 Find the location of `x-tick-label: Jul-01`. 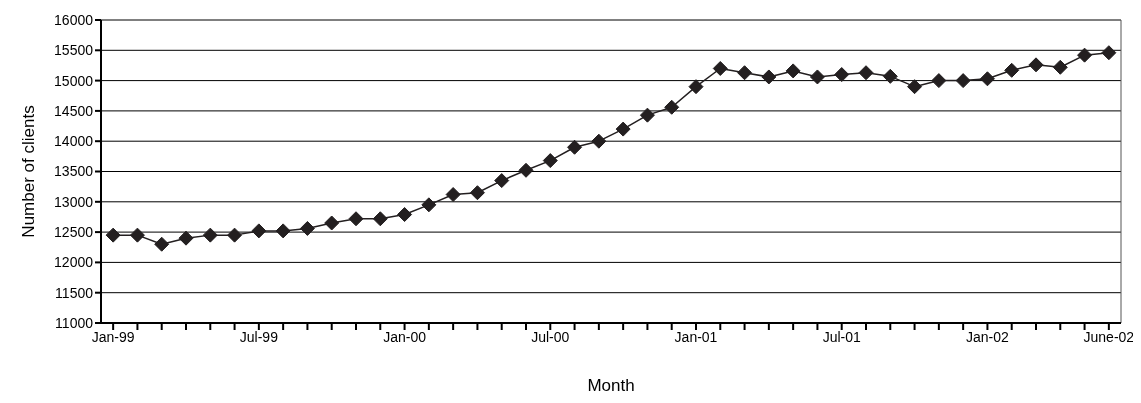

x-tick-label: Jul-01 is located at coordinates (841, 336).